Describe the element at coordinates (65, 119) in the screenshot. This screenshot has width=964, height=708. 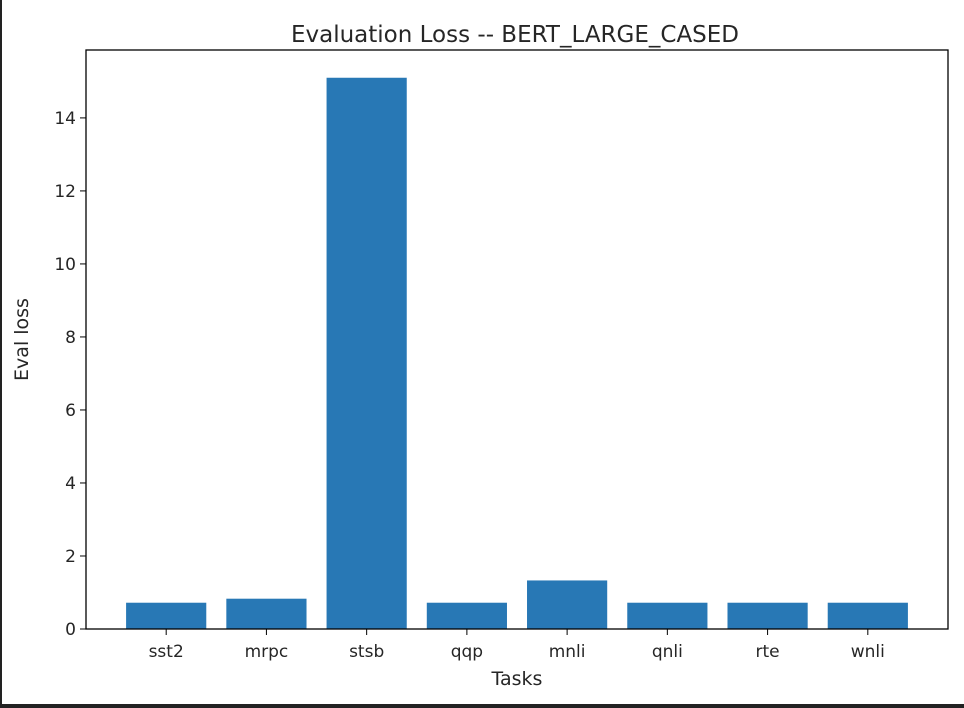
I see `y-tick-label: 14` at that location.